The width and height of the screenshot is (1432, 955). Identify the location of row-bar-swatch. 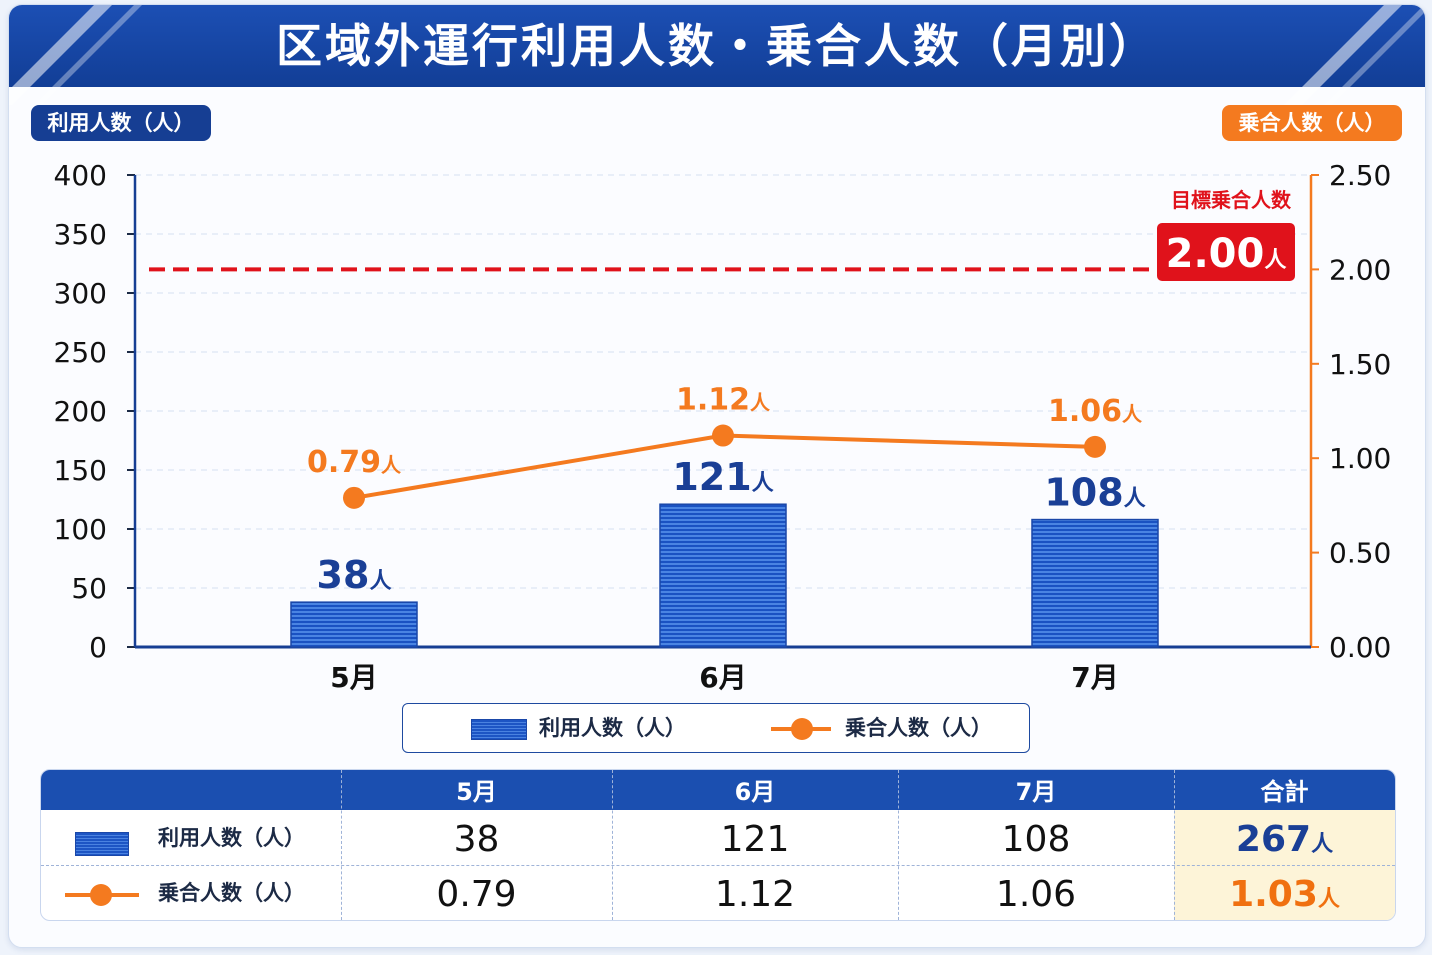
(102, 844).